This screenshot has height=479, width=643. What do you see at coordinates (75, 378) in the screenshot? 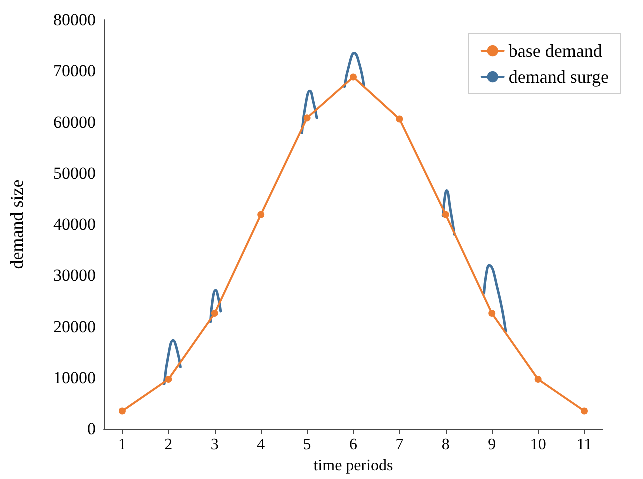
I see `y-tick-label: 10000` at bounding box center [75, 378].